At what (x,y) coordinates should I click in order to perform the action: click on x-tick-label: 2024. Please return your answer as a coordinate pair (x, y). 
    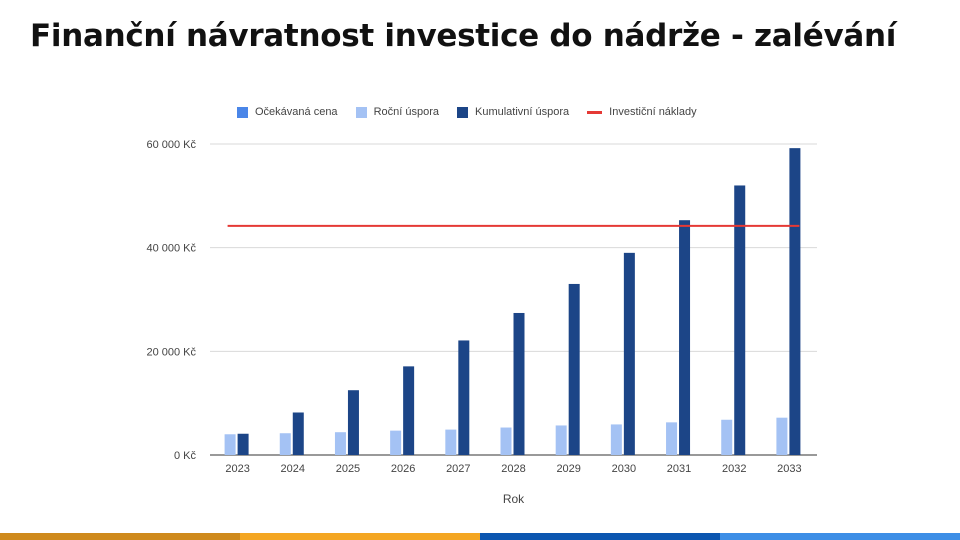
    Looking at the image, I should click on (293, 469).